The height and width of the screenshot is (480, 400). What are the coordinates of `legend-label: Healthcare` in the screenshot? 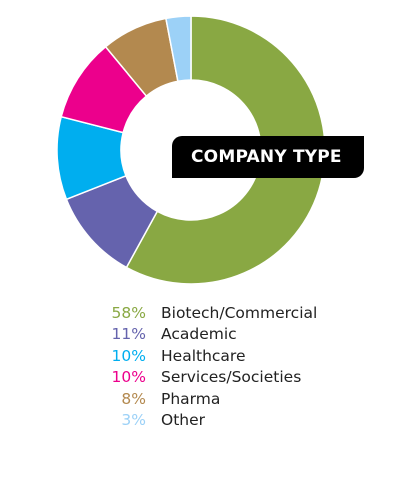 It's located at (203, 355).